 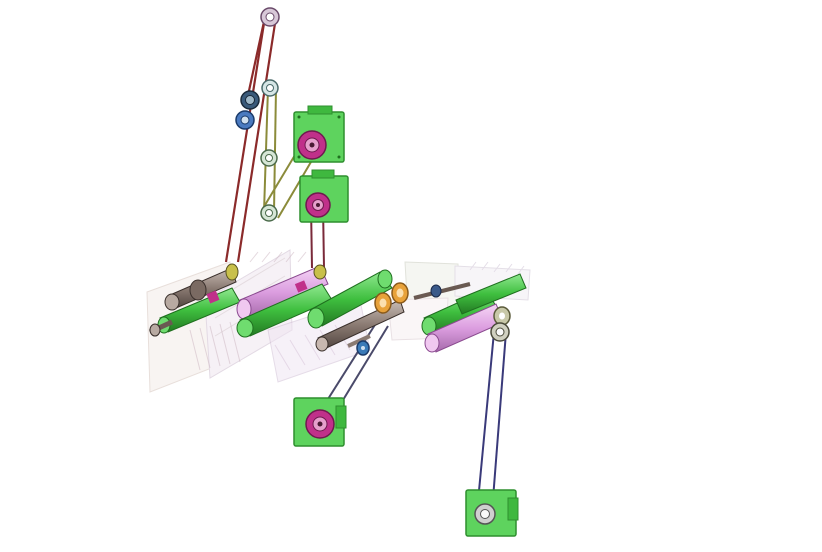 I want to click on pulley-blue-small, so click(x=363, y=348).